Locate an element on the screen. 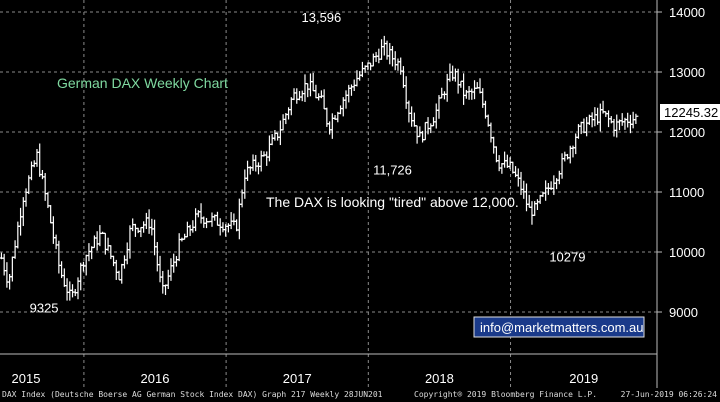 The image size is (720, 402). x-axis: 2015 2016 2017 2018 2019 is located at coordinates (305, 378).